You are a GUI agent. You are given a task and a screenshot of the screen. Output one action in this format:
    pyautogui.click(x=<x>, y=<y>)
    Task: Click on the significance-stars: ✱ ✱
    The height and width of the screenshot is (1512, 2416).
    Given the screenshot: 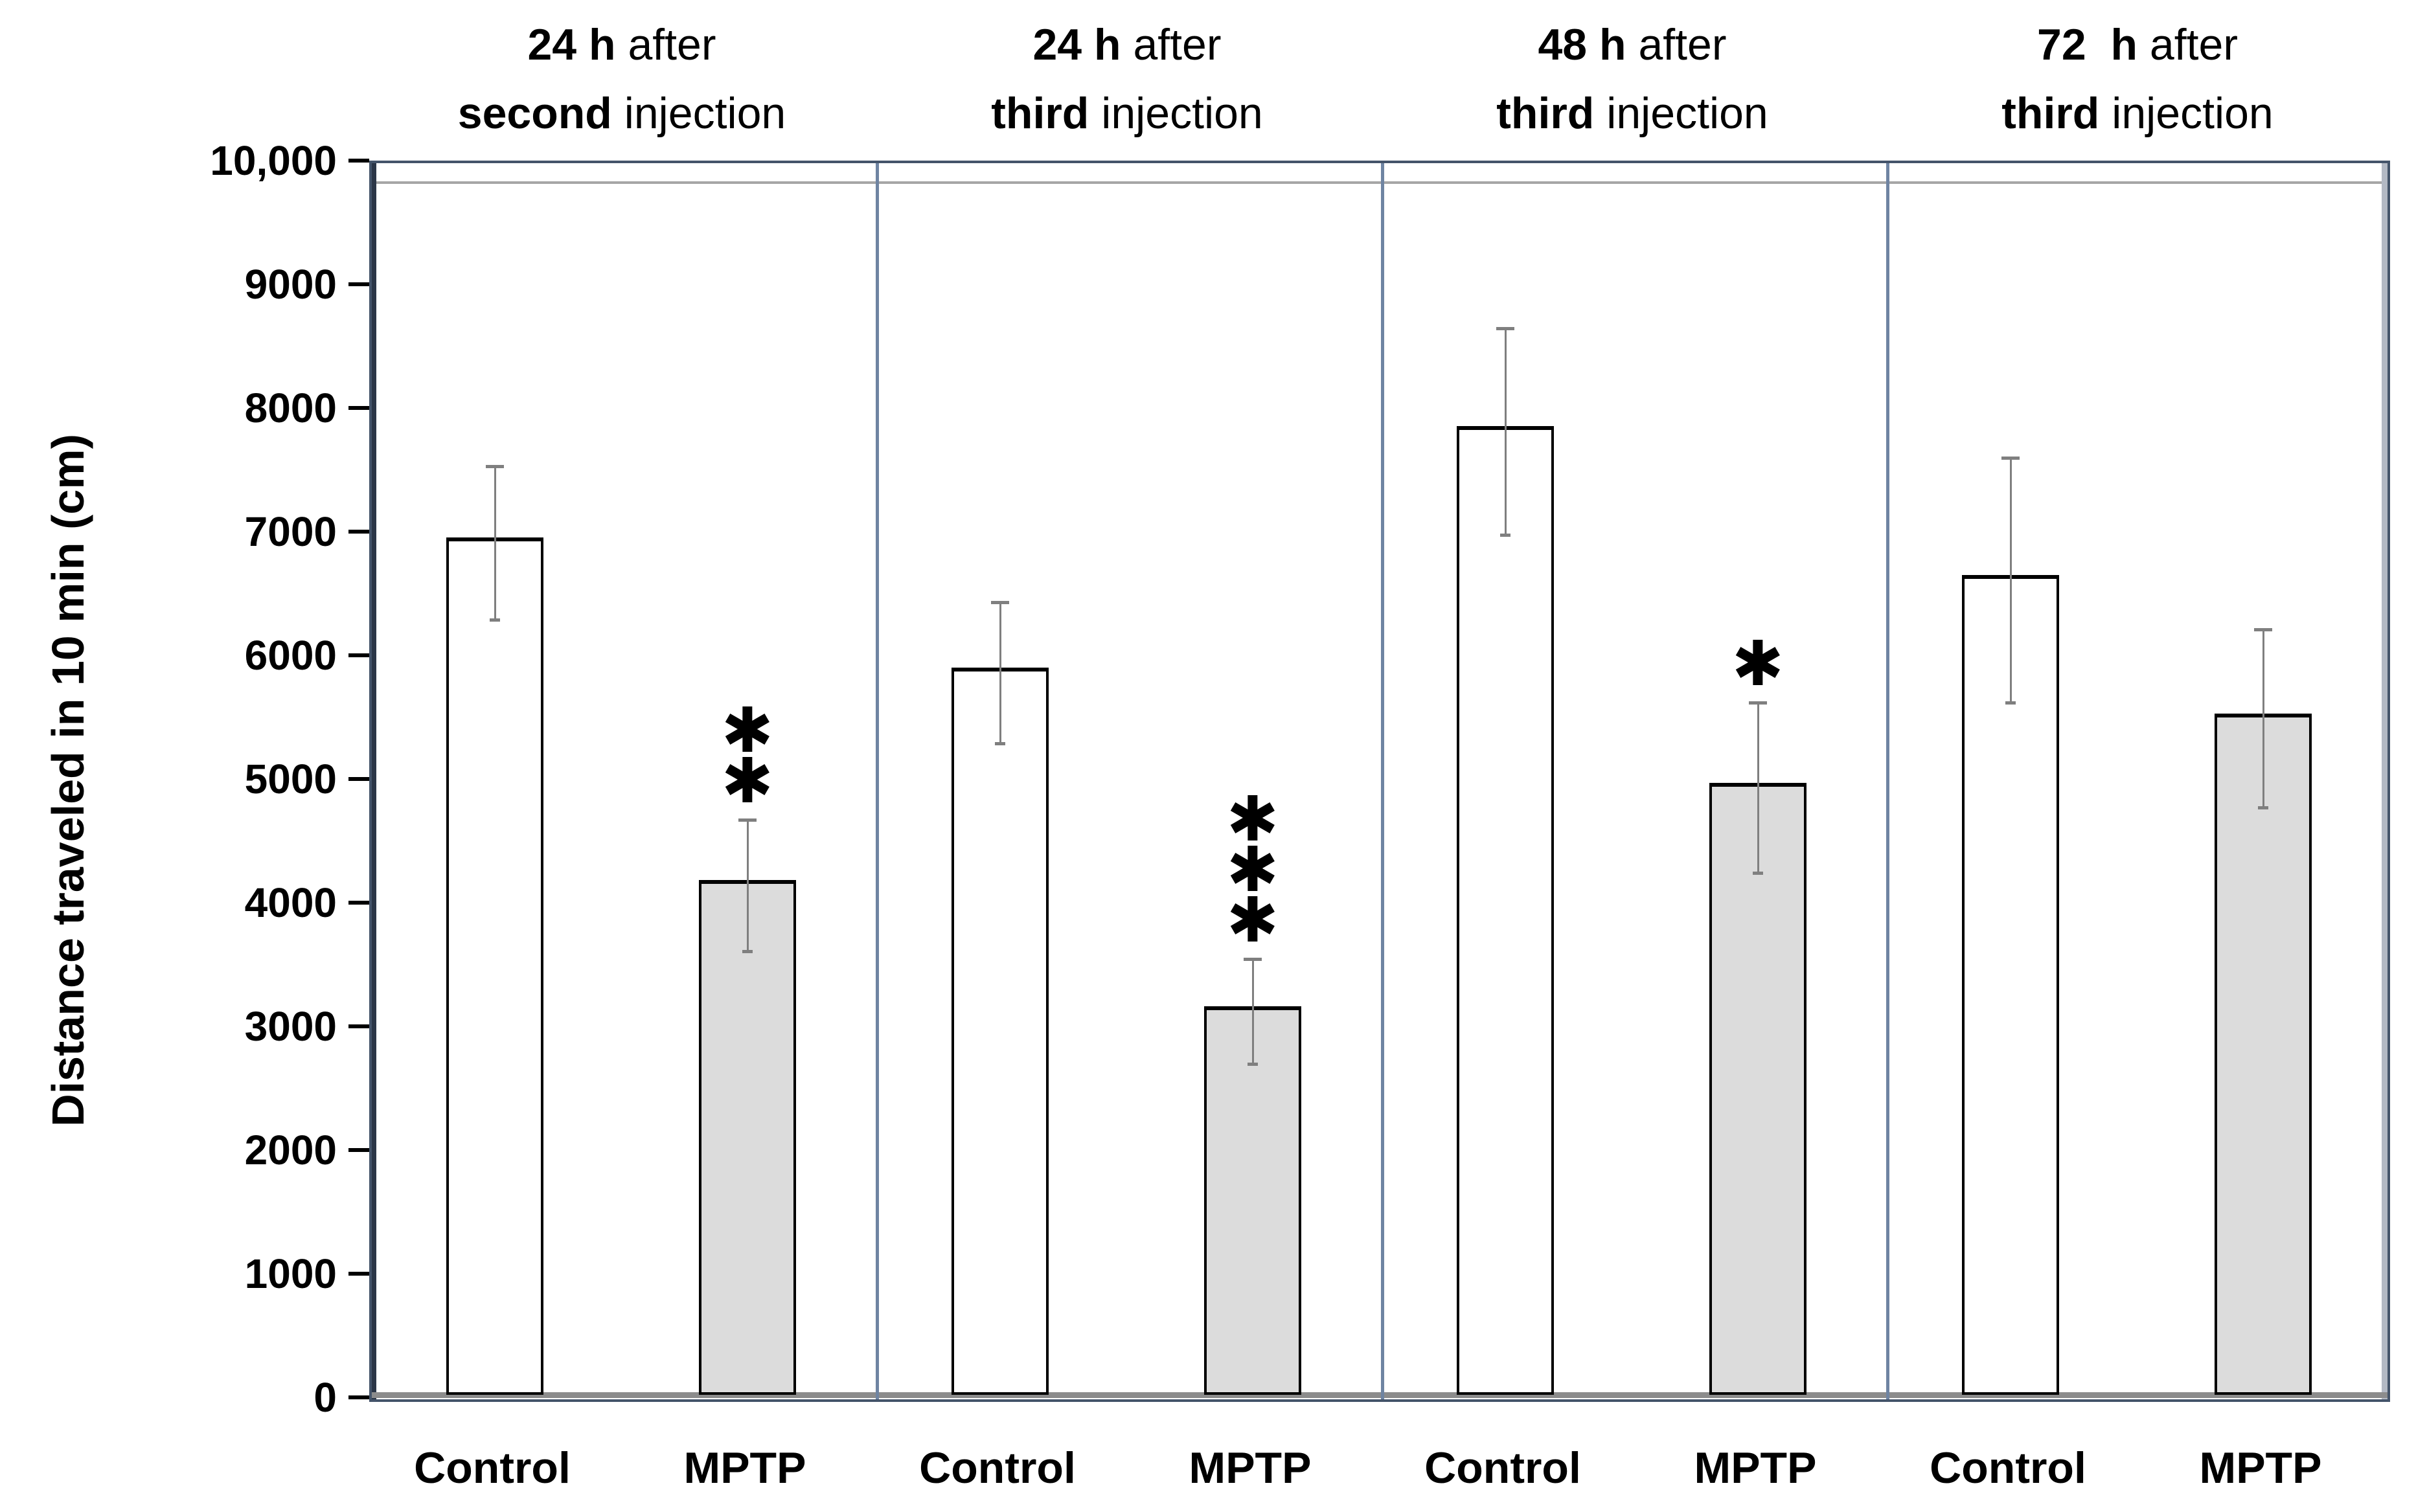 What is the action you would take?
    pyautogui.click(x=747, y=756)
    